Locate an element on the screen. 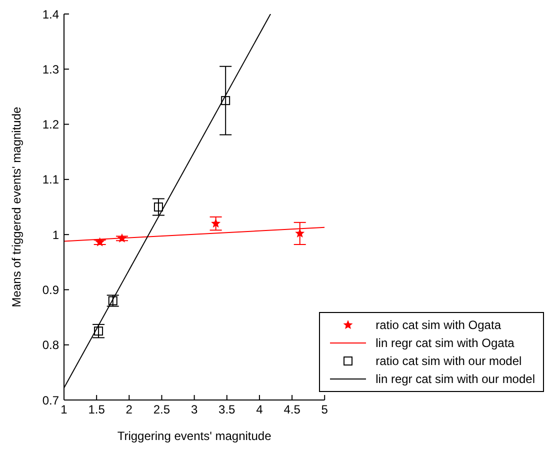 Image resolution: width=556 pixels, height=450 pixels. x-tick-label: 1.5 is located at coordinates (97, 409).